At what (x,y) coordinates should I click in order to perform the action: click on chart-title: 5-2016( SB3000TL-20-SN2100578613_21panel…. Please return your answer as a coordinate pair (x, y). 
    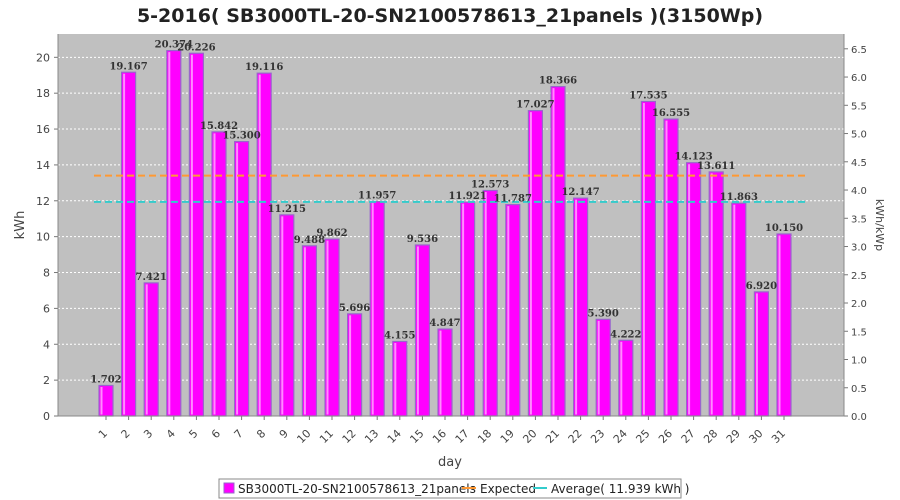
    Looking at the image, I should click on (450, 16).